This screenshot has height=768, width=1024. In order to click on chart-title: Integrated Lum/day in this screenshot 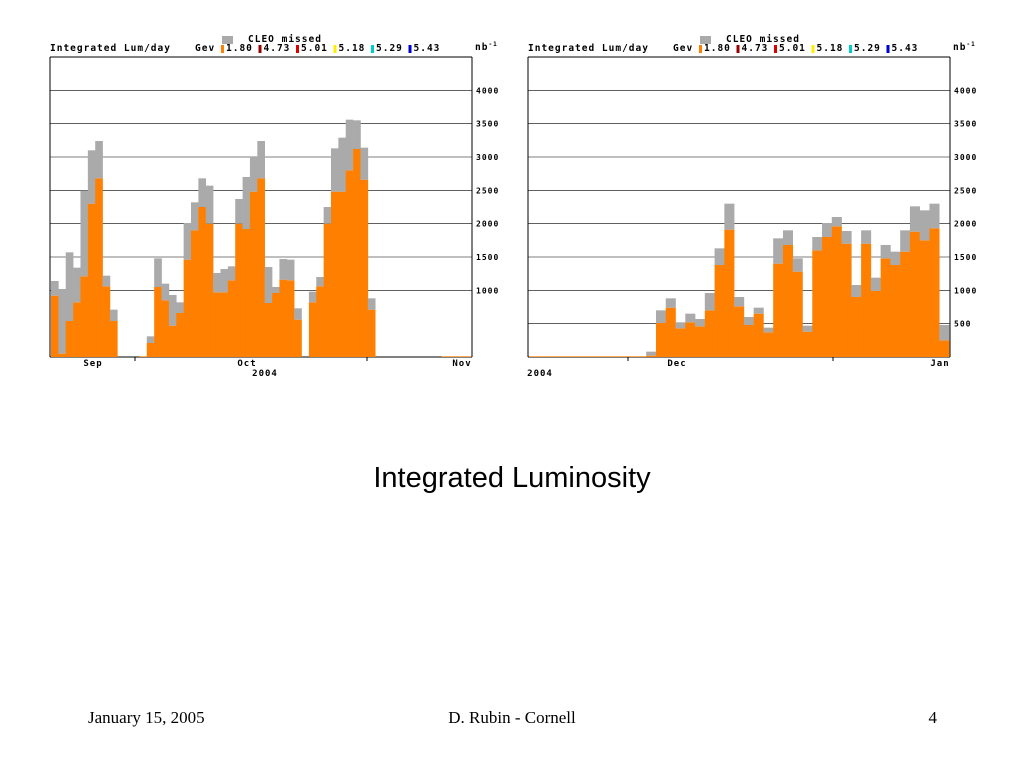, I will do `click(110, 48)`.